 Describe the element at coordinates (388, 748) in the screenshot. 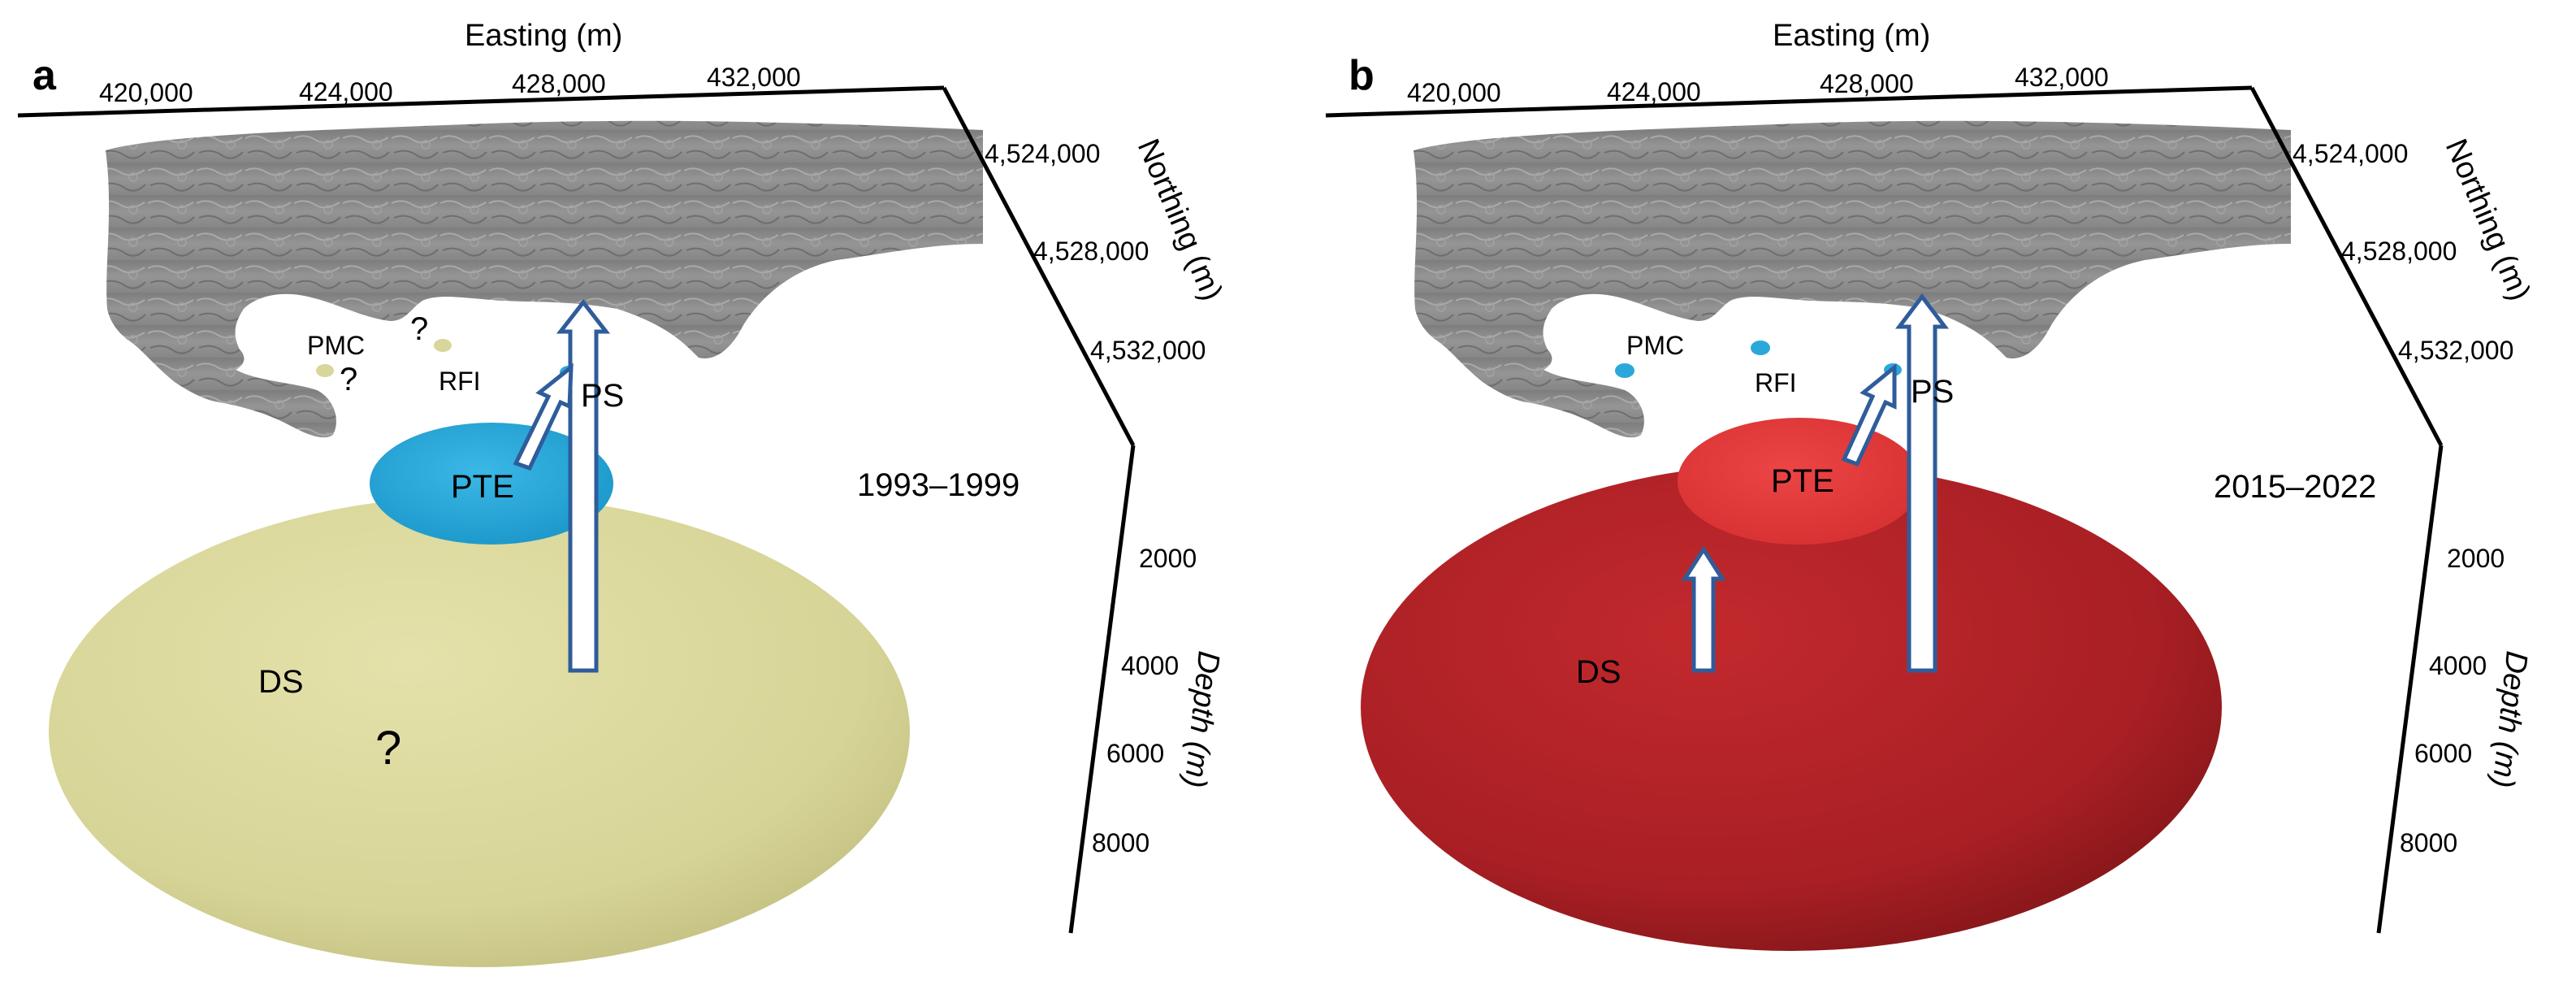

I see `deep-source-question: ?` at that location.